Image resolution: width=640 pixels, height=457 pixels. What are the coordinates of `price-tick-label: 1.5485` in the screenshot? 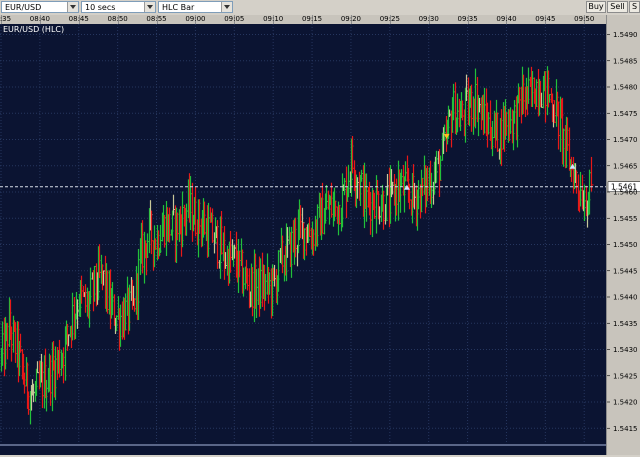 It's located at (625, 61).